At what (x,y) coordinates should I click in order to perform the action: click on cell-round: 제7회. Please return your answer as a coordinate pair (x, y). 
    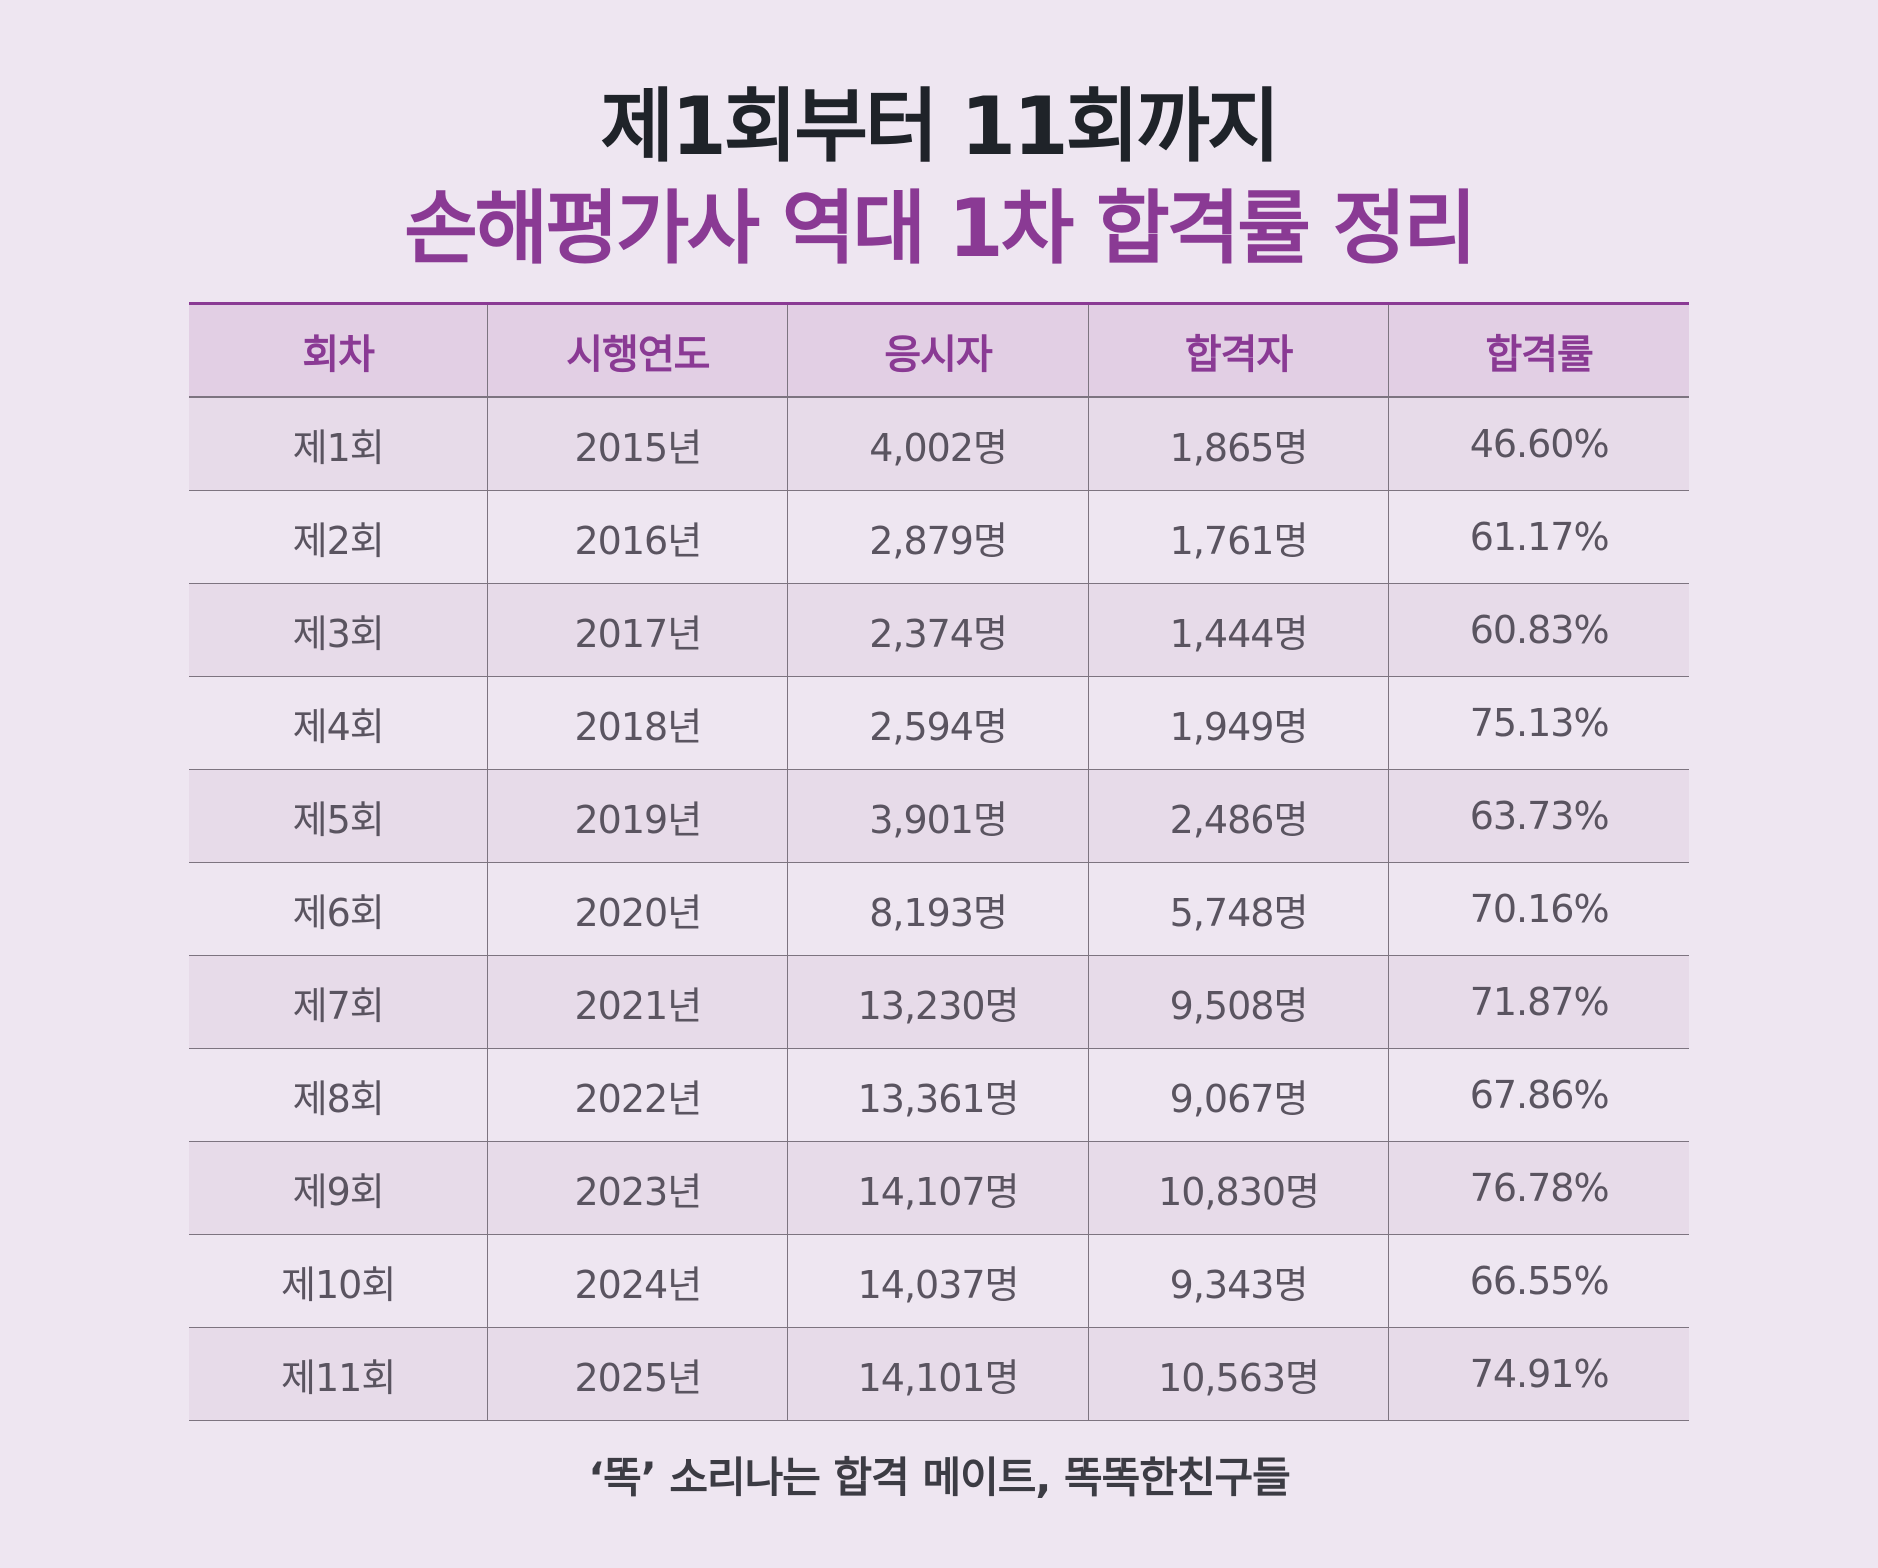
    Looking at the image, I should click on (339, 1002).